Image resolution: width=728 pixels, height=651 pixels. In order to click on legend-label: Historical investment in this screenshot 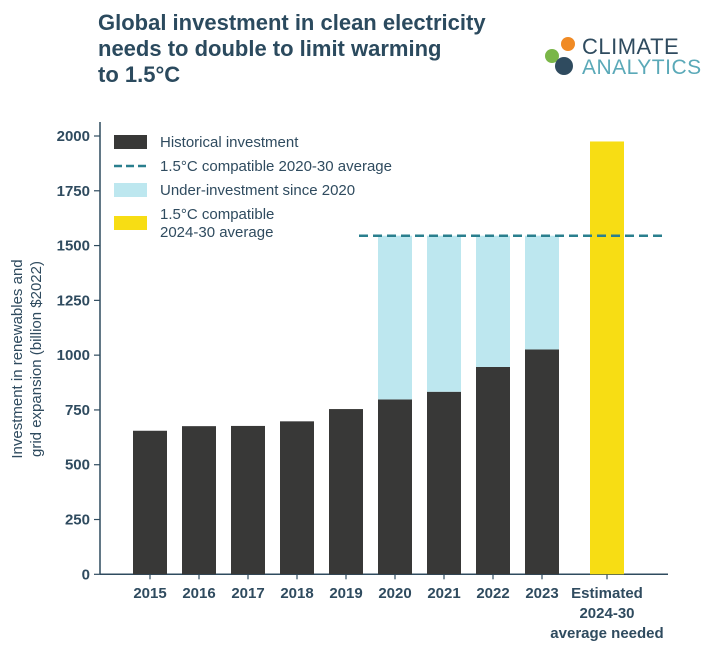, I will do `click(229, 142)`.